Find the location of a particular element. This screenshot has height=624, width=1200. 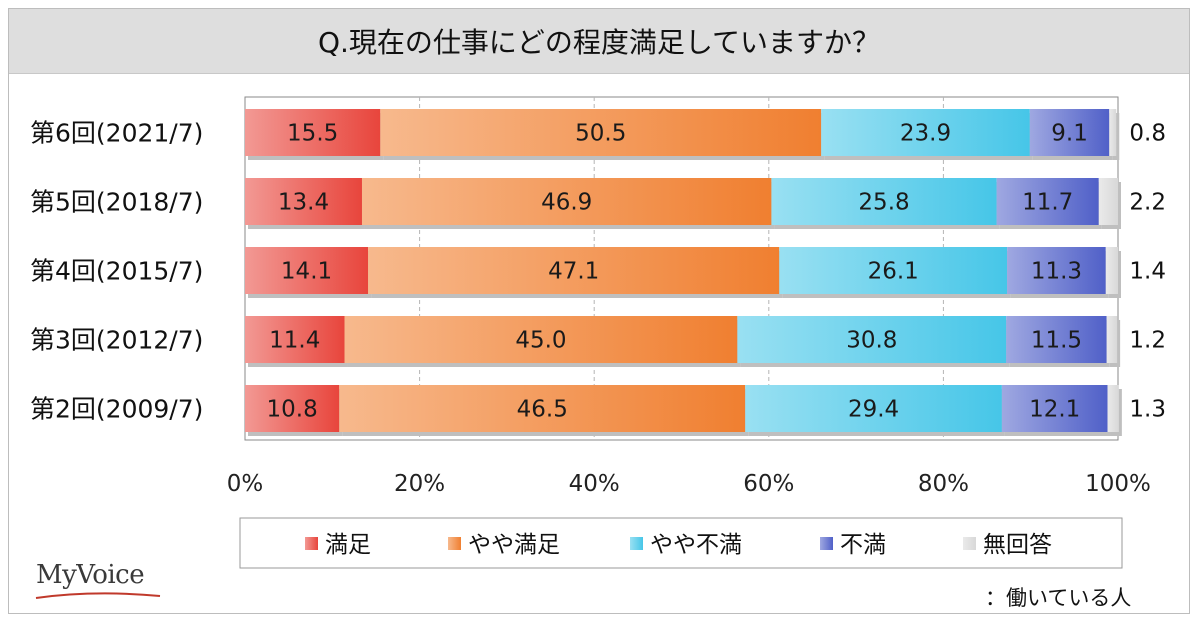

data-label: 15.5 is located at coordinates (312, 134).